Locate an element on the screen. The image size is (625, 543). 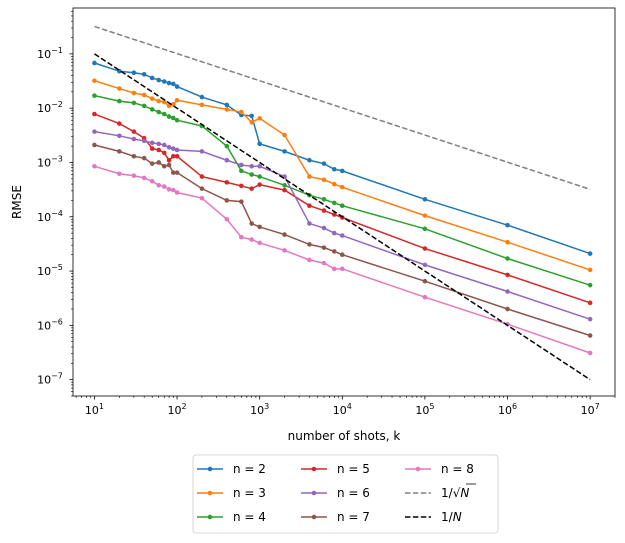
legend-entry: 1/N is located at coordinates (433, 517).